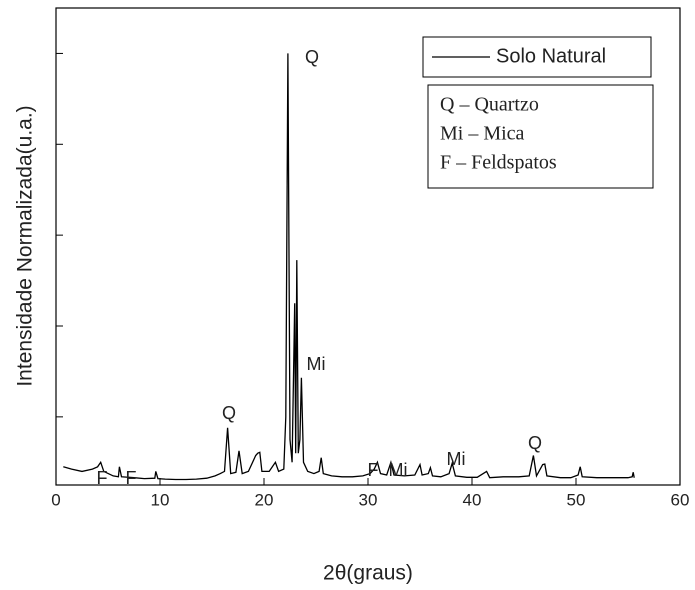  What do you see at coordinates (489, 105) in the screenshot?
I see `note-text: Q – Quartzo` at bounding box center [489, 105].